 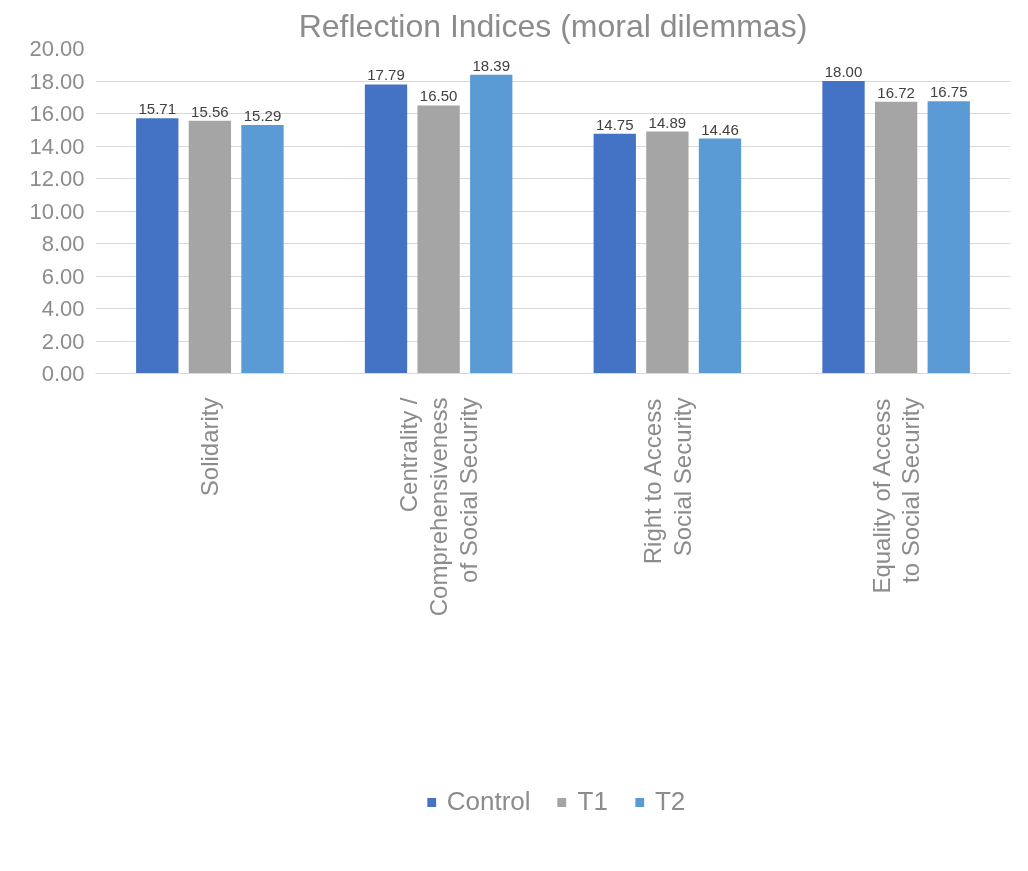 What do you see at coordinates (57, 113) in the screenshot?
I see `y-tick-label: 16.00` at bounding box center [57, 113].